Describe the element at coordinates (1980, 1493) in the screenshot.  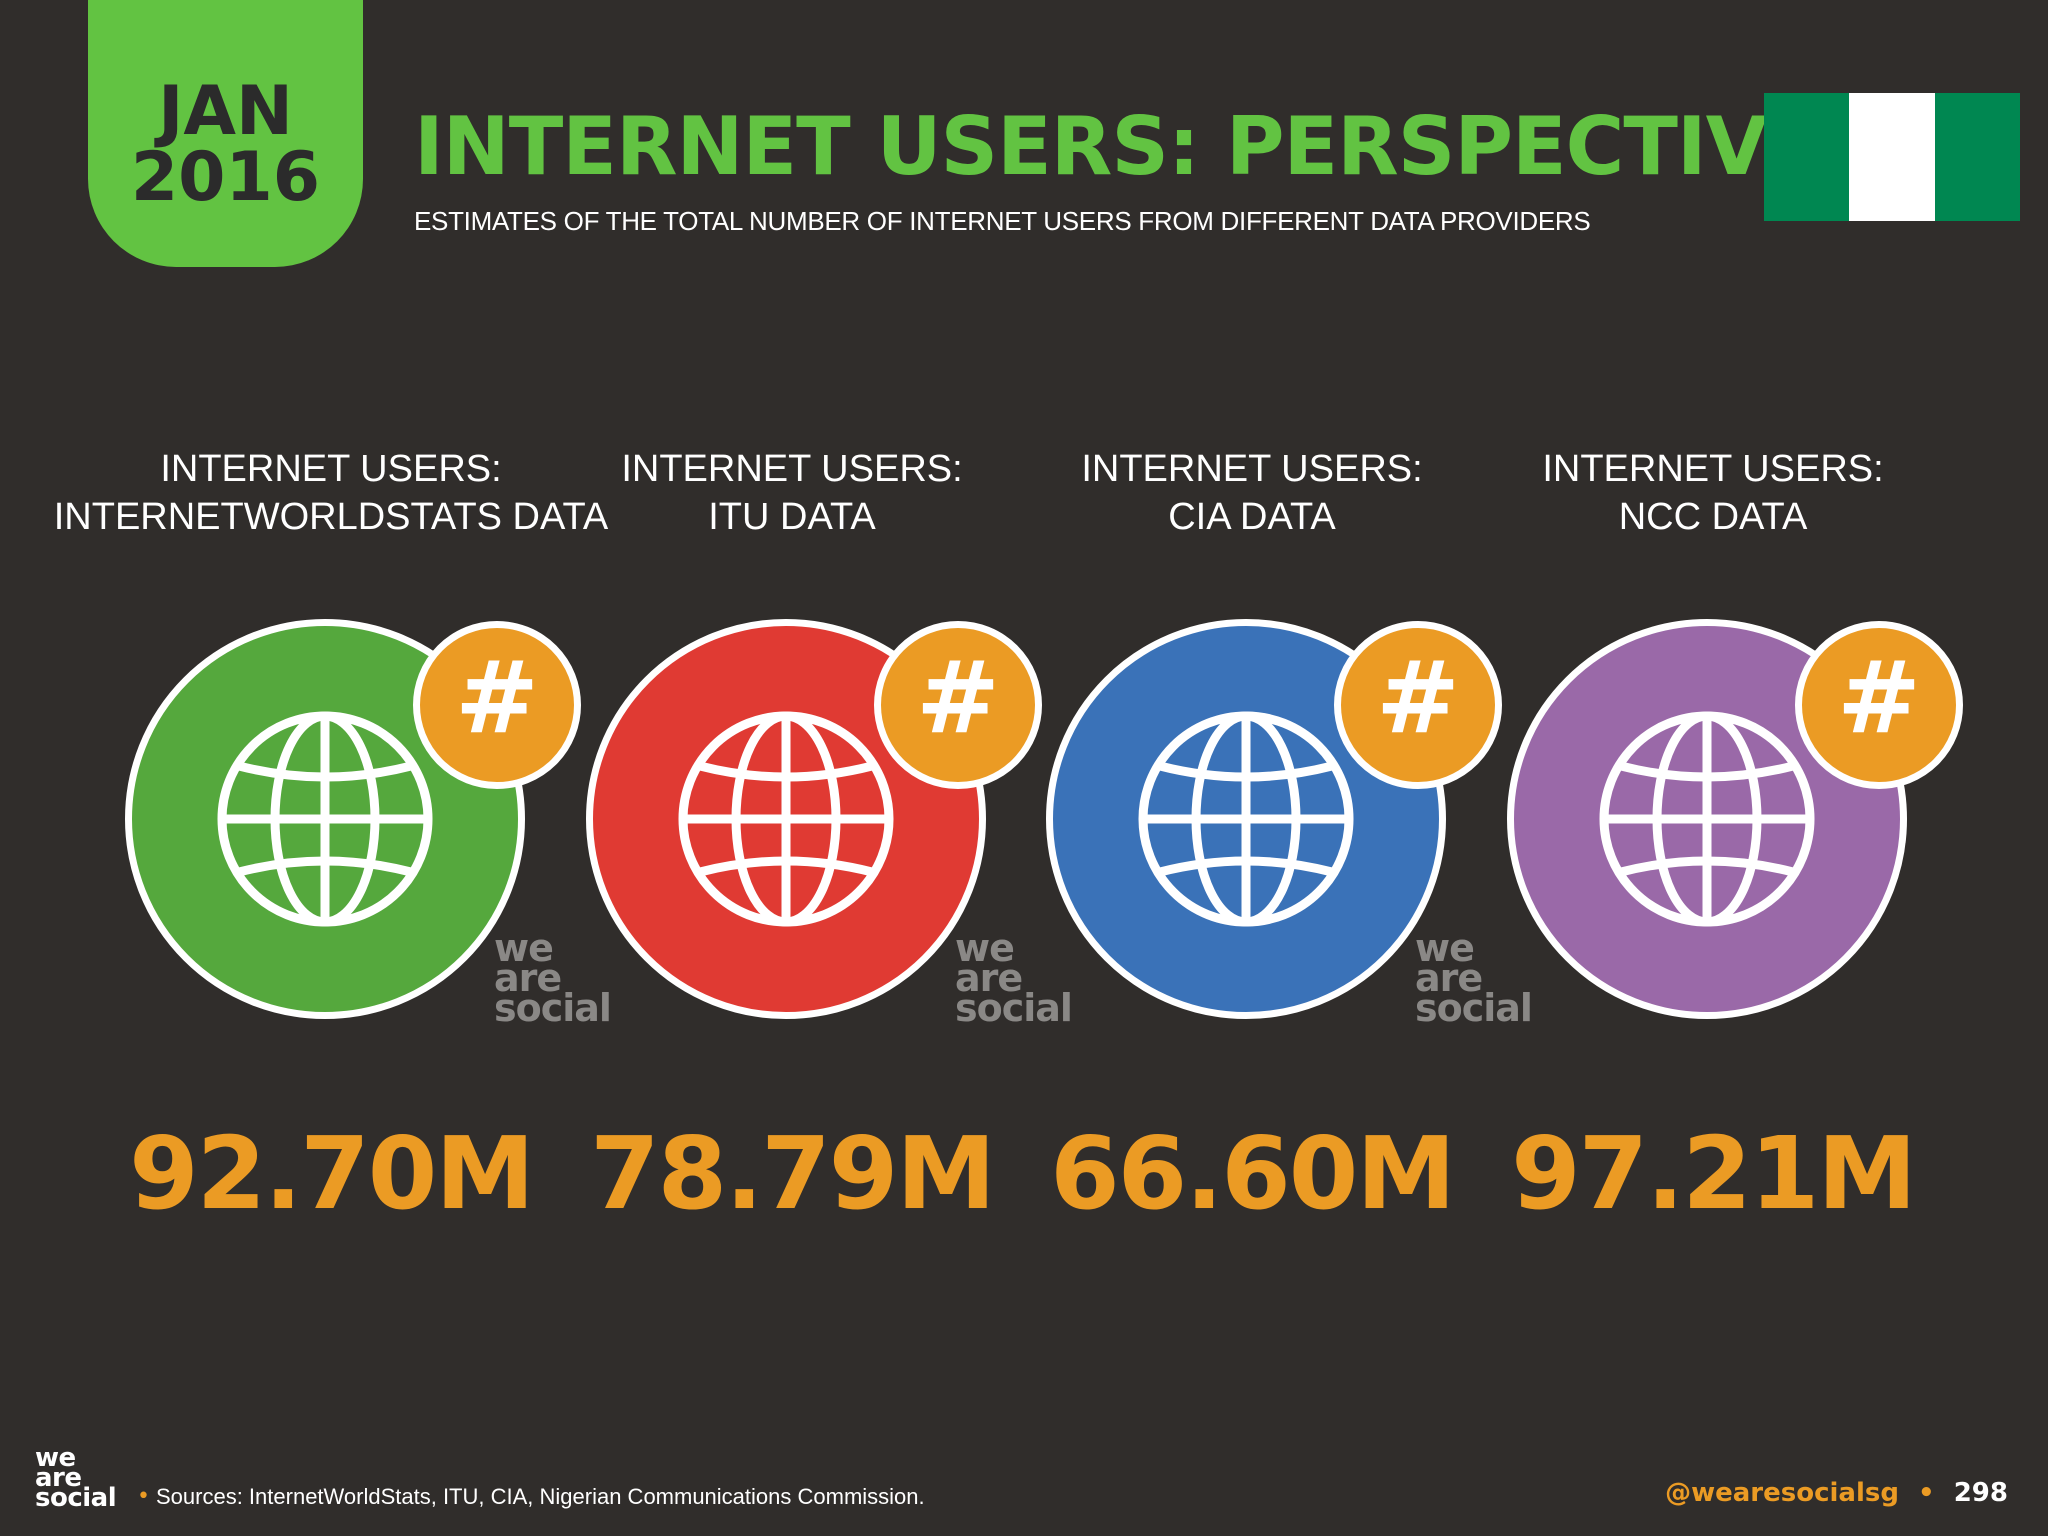
I see `page-number: 298` at that location.